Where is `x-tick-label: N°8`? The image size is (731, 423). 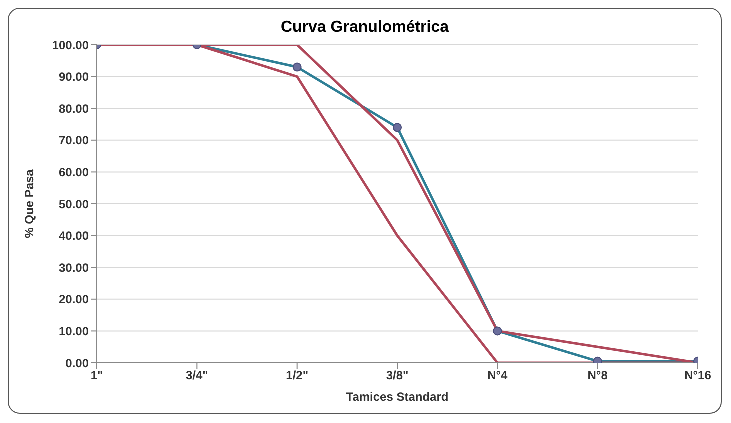 x-tick-label: N°8 is located at coordinates (598, 375).